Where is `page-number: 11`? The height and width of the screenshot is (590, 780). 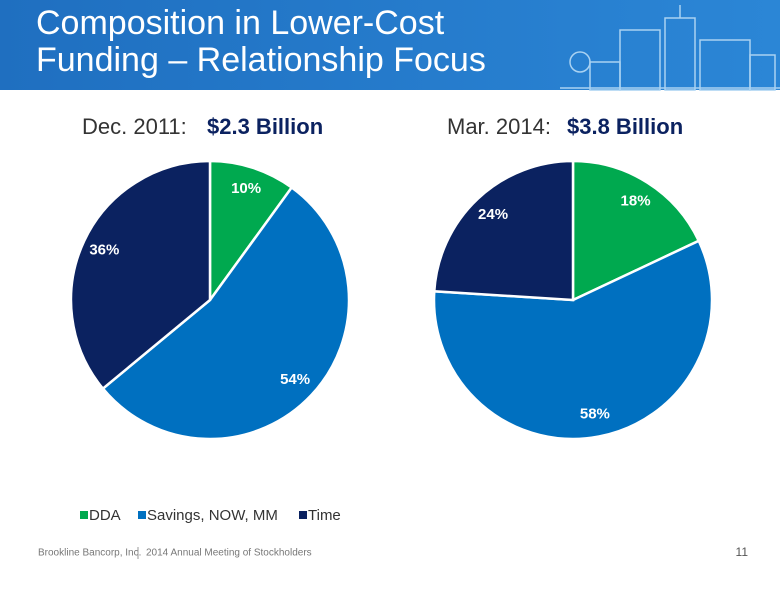
page-number: 11 is located at coordinates (742, 552).